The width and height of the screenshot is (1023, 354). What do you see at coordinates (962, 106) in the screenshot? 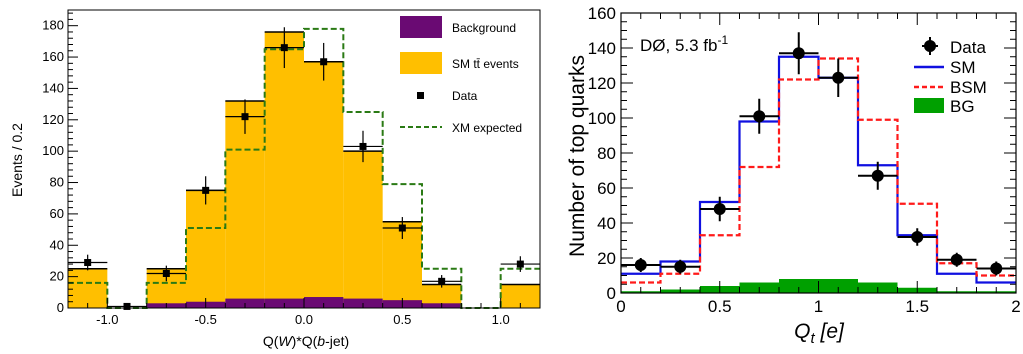
I see `legend-label-bg: BG` at bounding box center [962, 106].